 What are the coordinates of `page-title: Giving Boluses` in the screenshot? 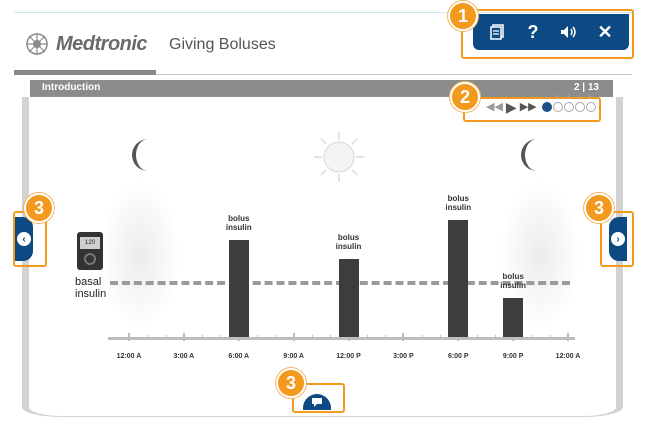 It's located at (222, 44).